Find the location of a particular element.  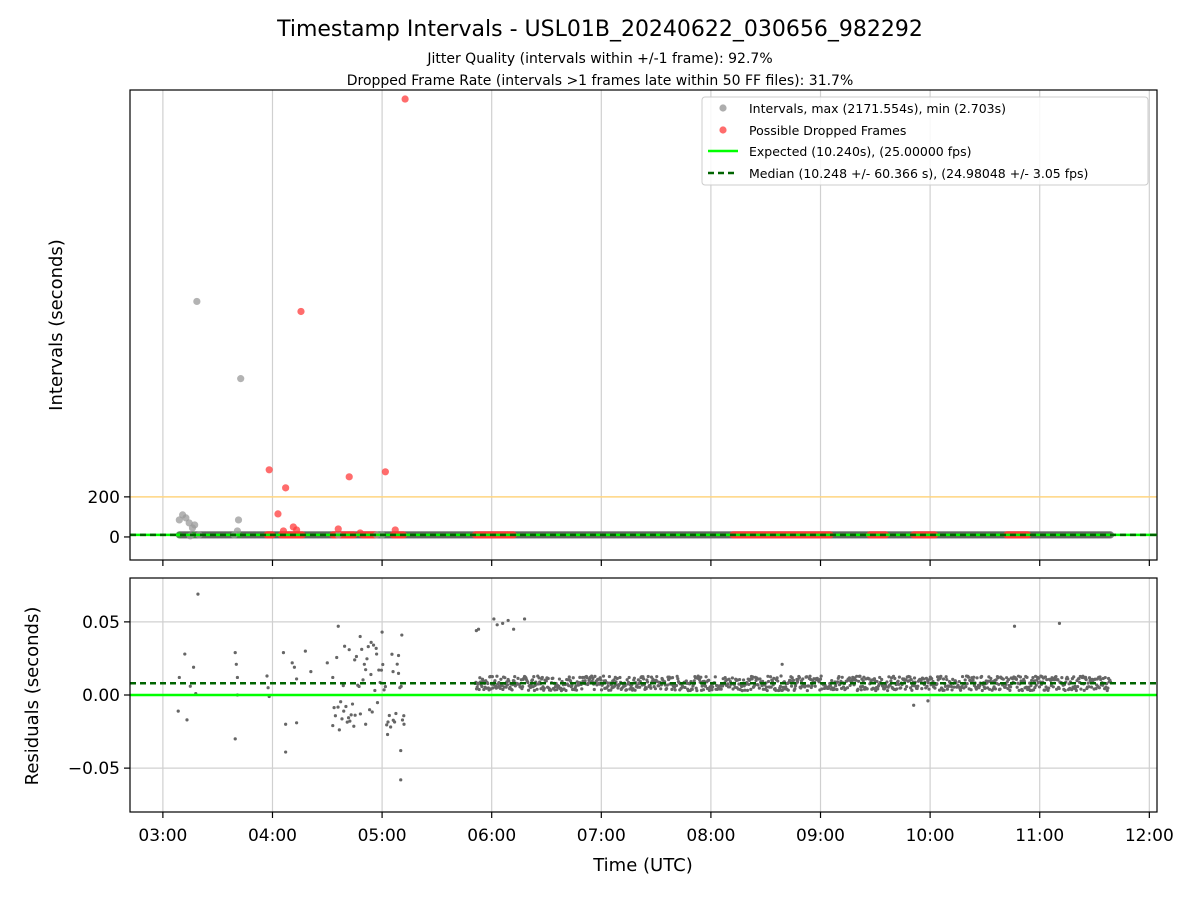

legend-dropped-marker is located at coordinates (723, 130).